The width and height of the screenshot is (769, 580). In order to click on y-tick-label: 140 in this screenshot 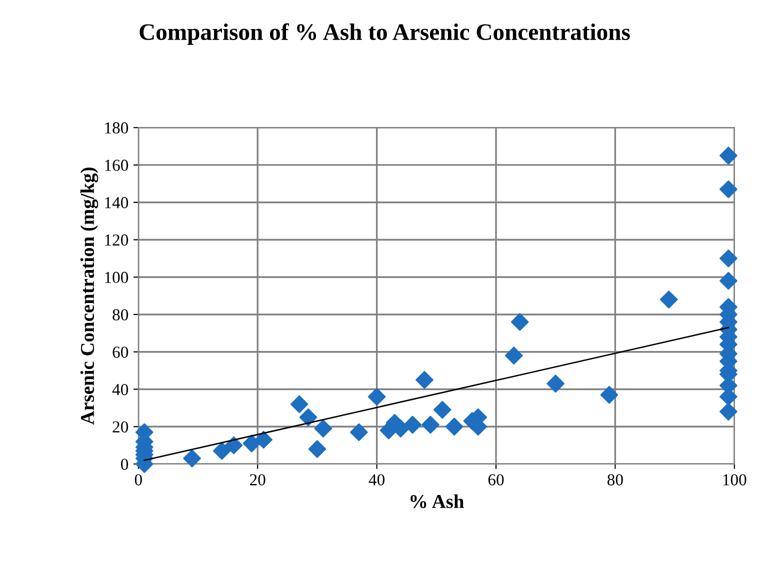, I will do `click(116, 202)`.